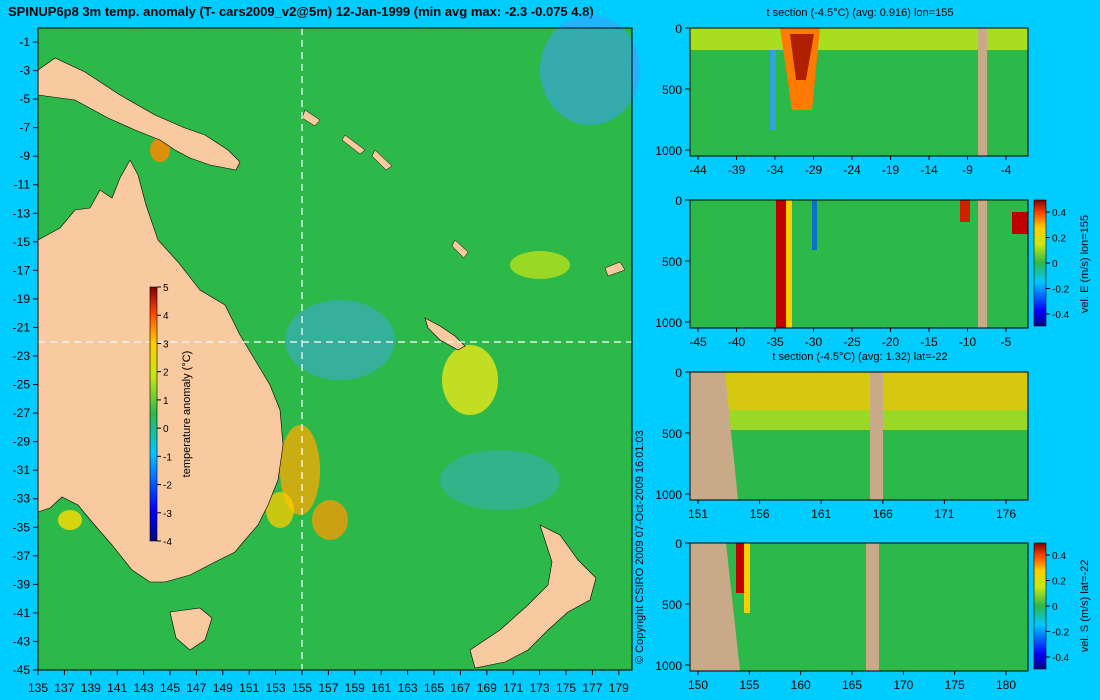  Describe the element at coordinates (1040, 263) in the screenshot. I see `panel-2-colorbar` at that location.